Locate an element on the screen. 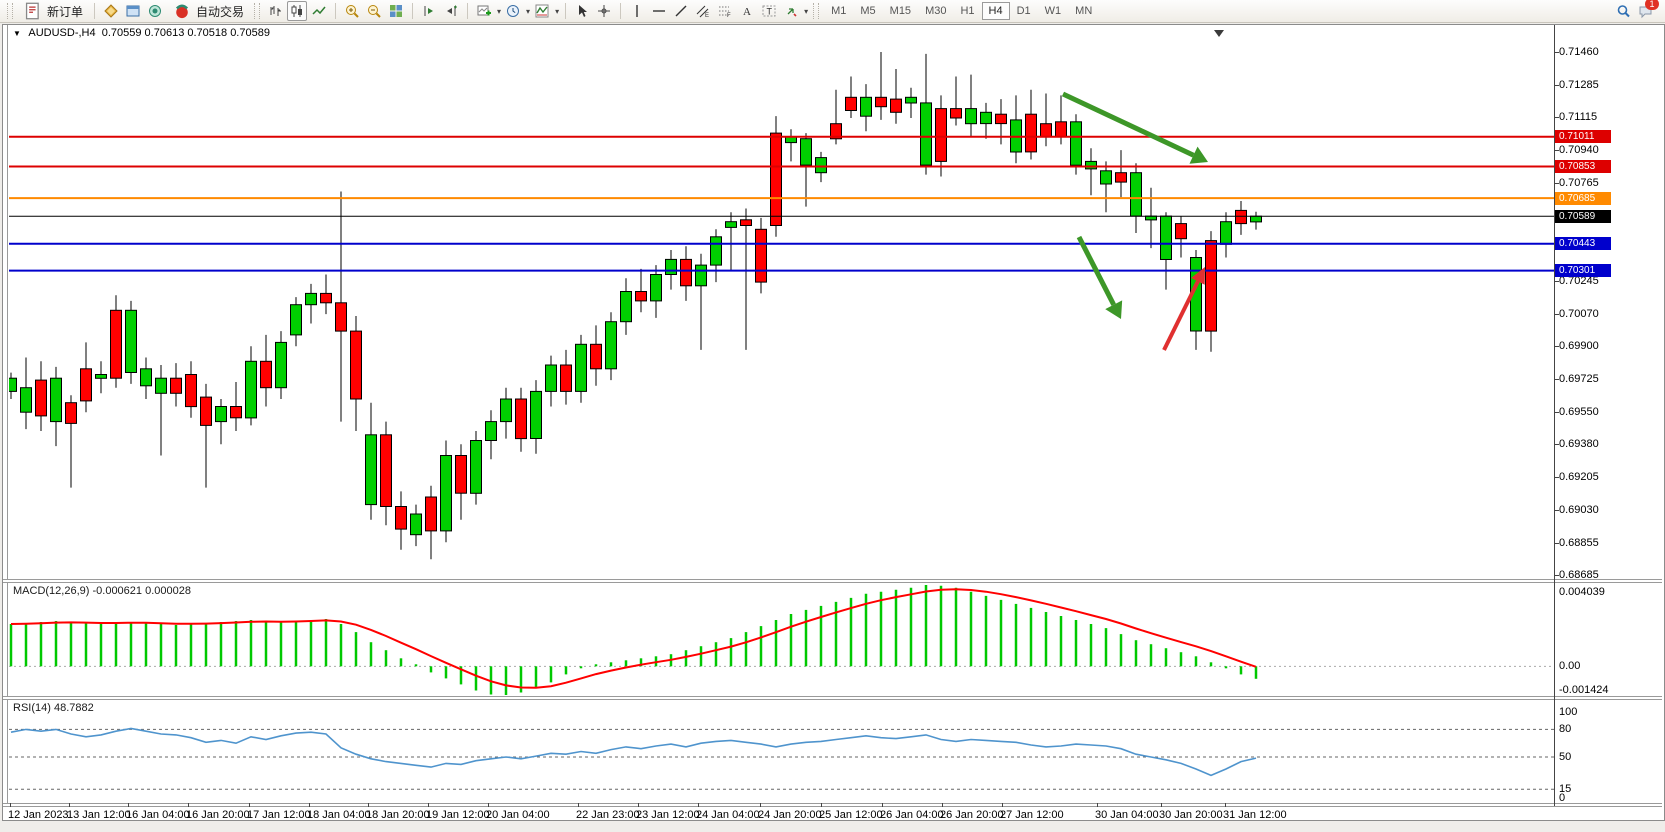  crosshair-icon is located at coordinates (604, 11).